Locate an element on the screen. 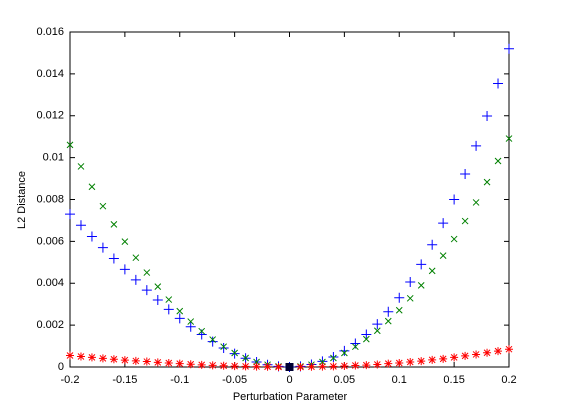 The width and height of the screenshot is (561, 414). x-tick-label: 0.1 is located at coordinates (399, 380).